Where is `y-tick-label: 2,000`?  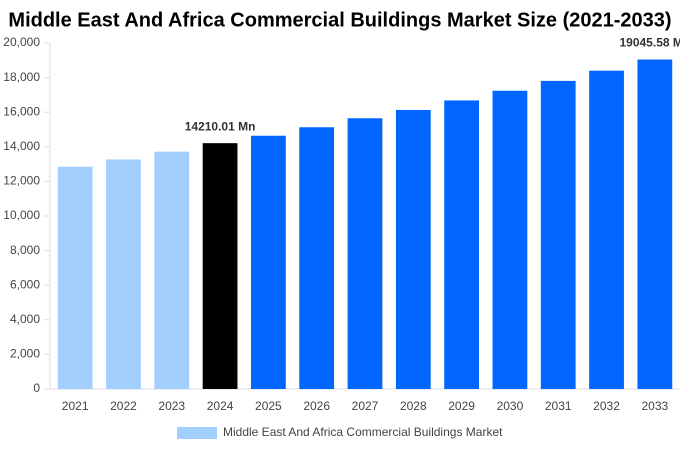
y-tick-label: 2,000 is located at coordinates (25, 354).